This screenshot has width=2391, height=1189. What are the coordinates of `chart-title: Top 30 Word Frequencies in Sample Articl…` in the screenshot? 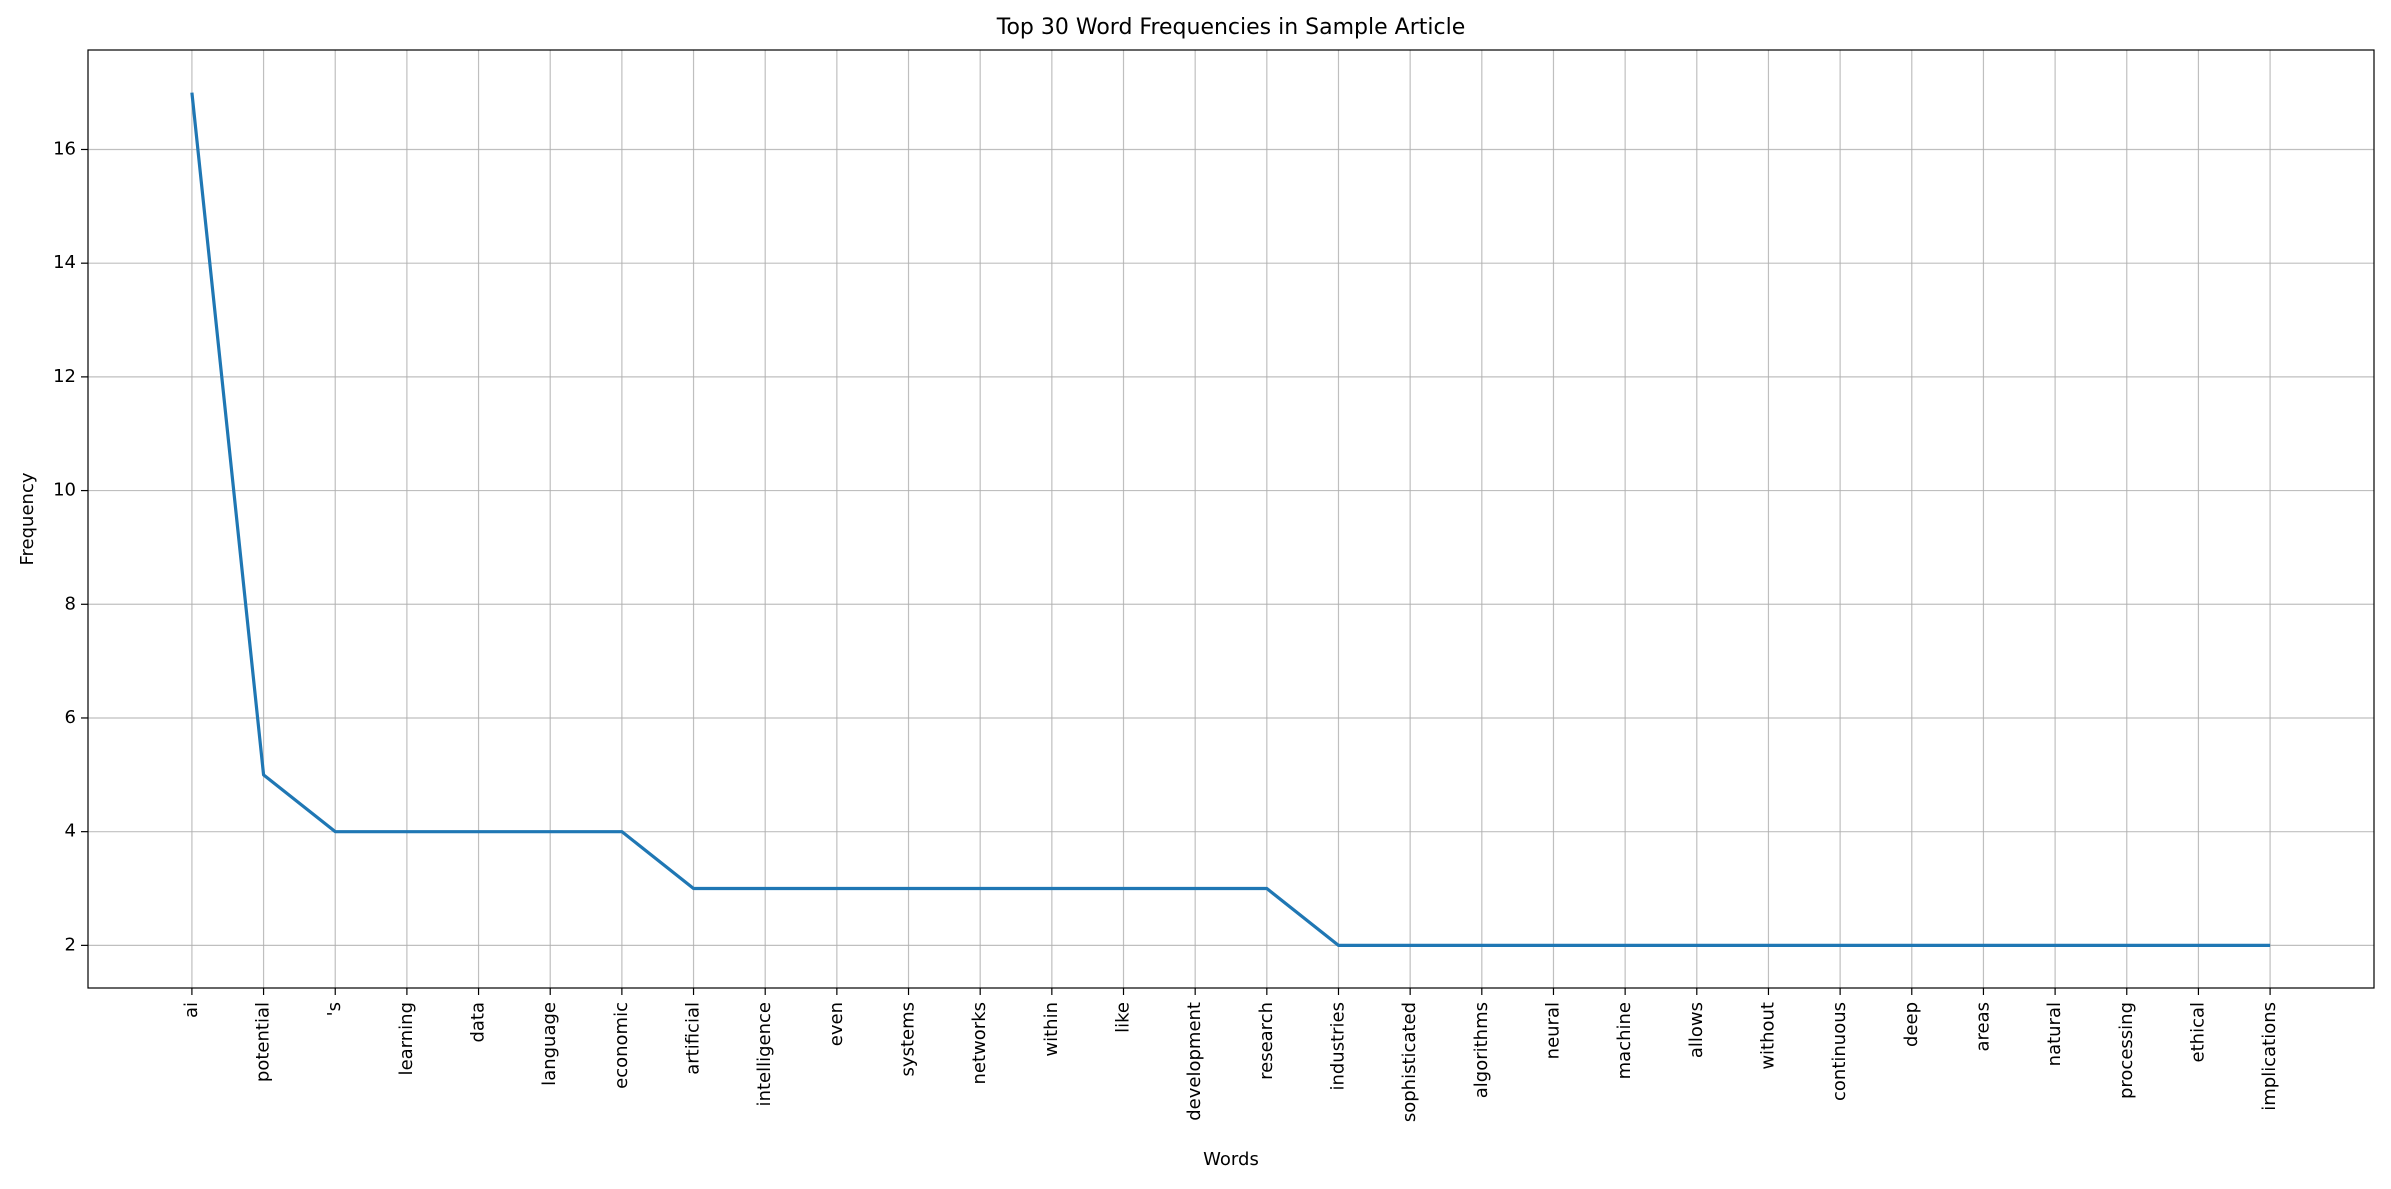 It's located at (1231, 27).